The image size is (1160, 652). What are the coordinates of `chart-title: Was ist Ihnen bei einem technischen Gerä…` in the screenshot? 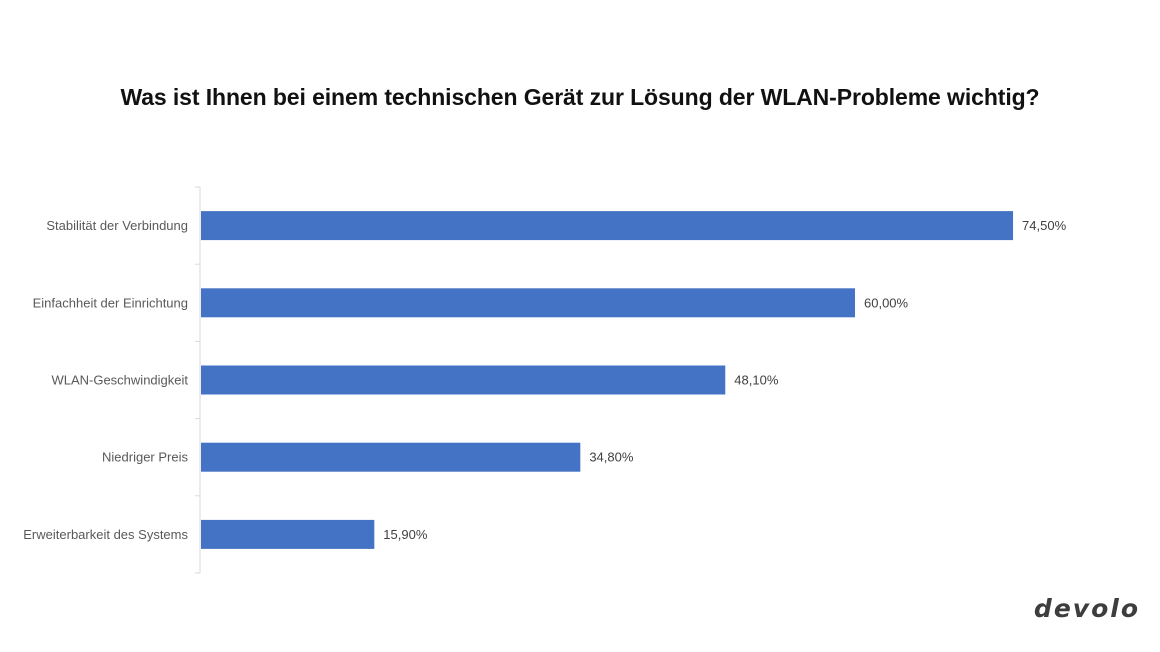 It's located at (580, 97).